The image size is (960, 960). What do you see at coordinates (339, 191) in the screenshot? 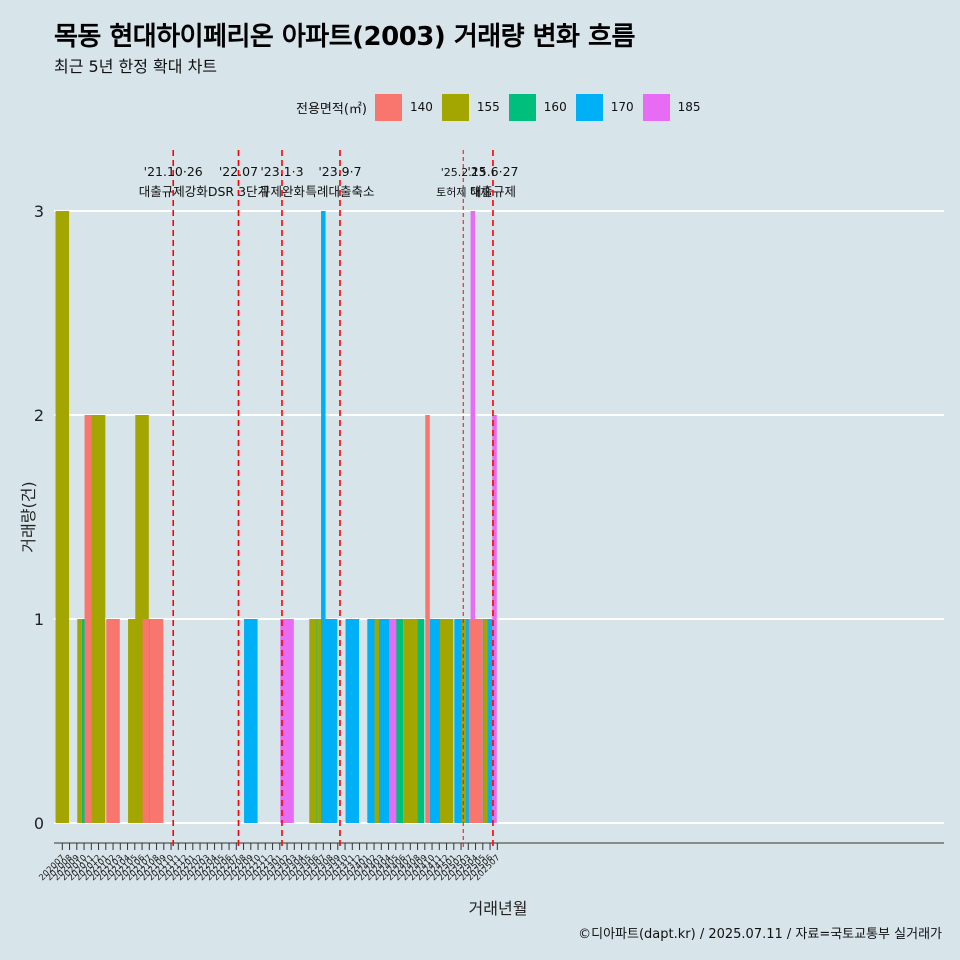
I see `event-desc-label: 특례대출축소` at bounding box center [339, 191].